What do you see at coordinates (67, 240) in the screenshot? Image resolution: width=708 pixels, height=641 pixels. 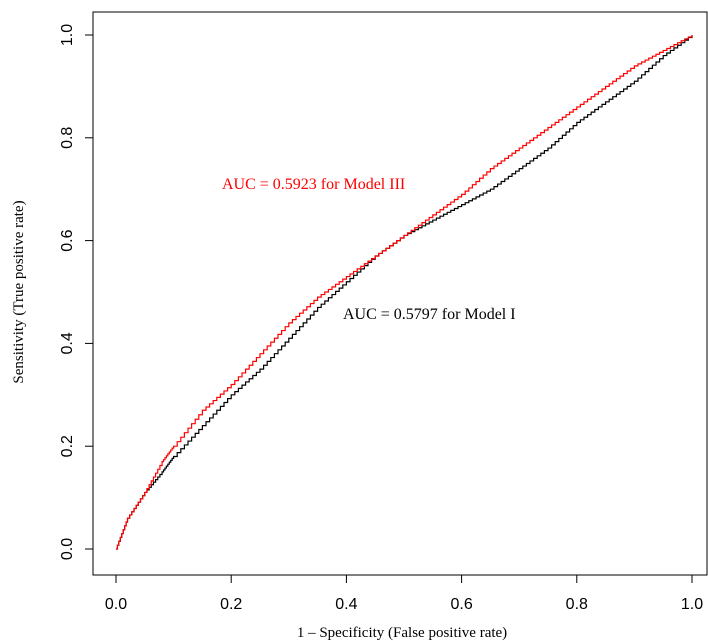 I see `y-tick-label: 0.6` at bounding box center [67, 240].